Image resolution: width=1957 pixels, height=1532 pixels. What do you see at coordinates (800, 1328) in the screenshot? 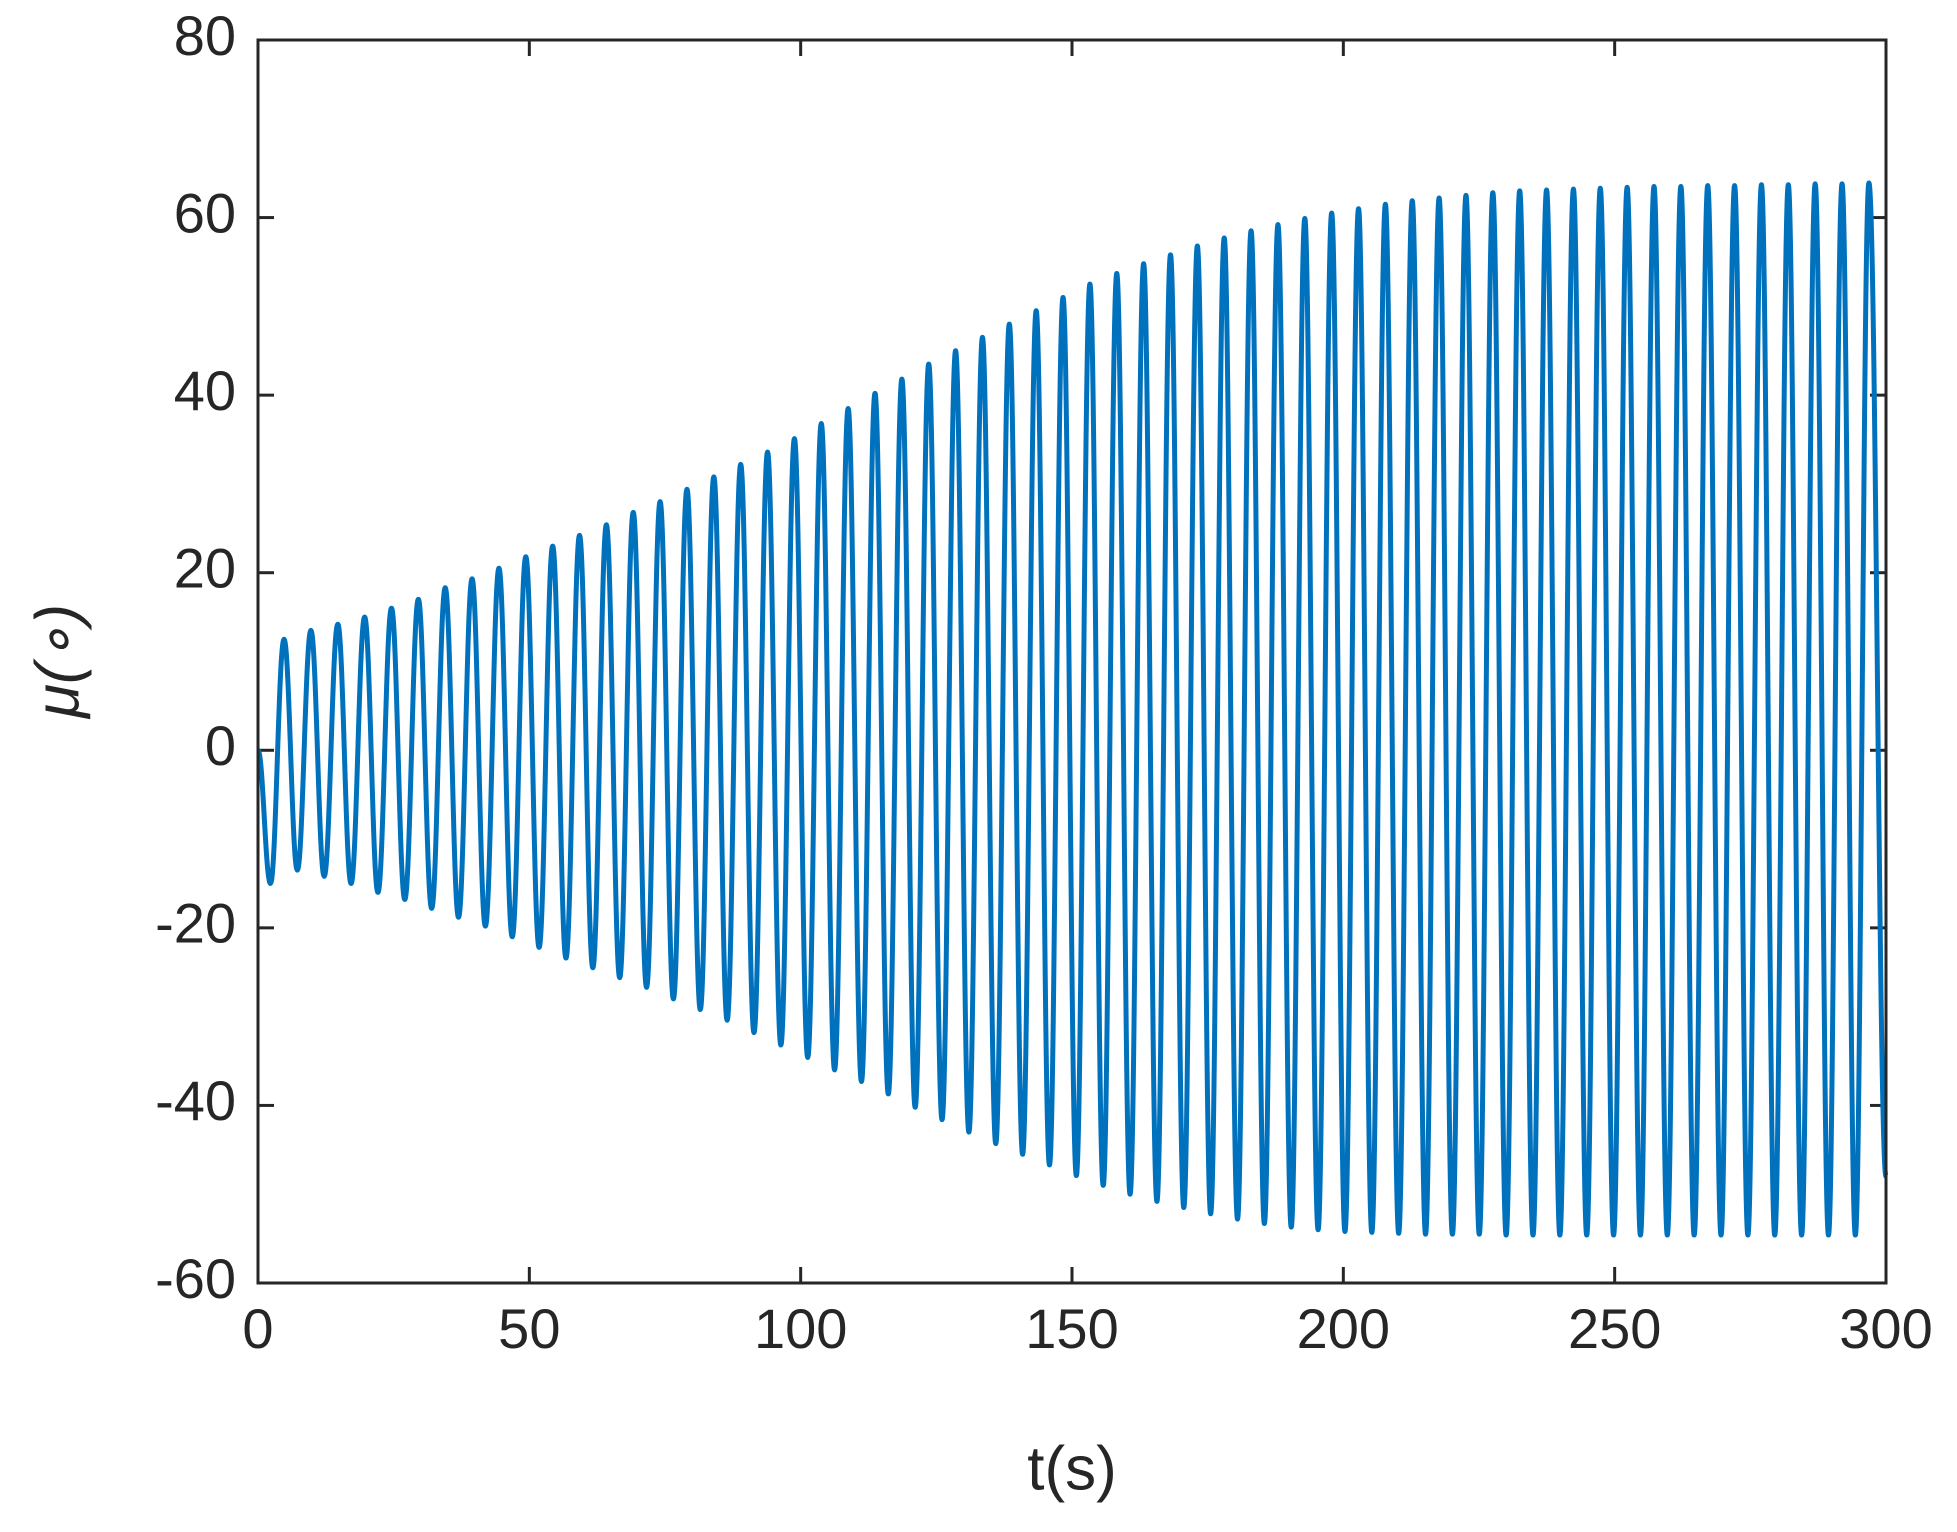
I see `x-tick-label: 100` at bounding box center [800, 1328].